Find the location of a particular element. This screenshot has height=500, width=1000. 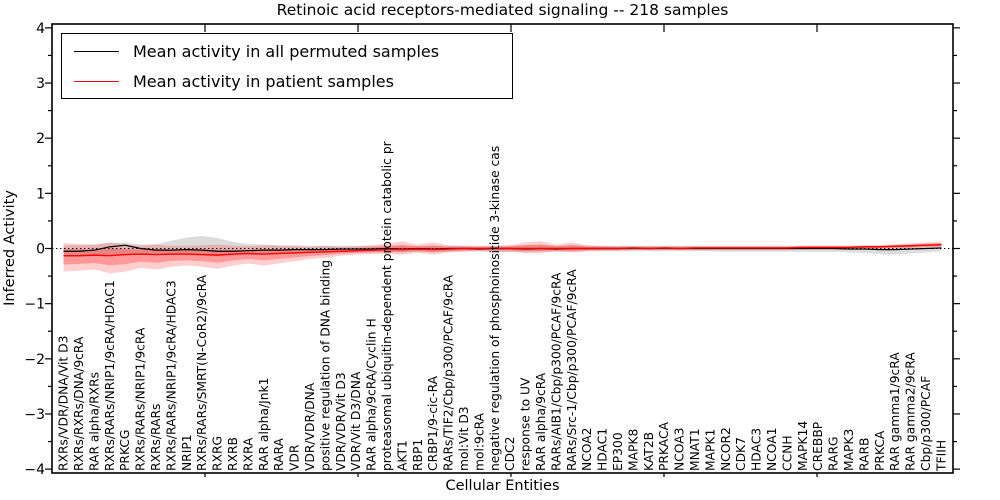

x-tick-label: NRIP1 is located at coordinates (187, 452).